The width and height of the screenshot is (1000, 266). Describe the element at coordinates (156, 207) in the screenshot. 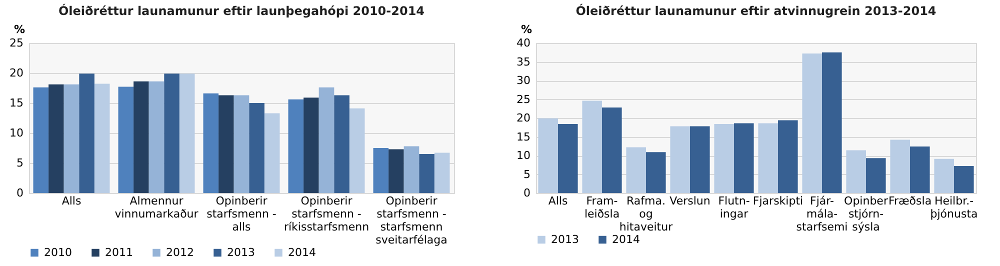

I see `x-tick-label: Almennur vinnumarkaður` at that location.